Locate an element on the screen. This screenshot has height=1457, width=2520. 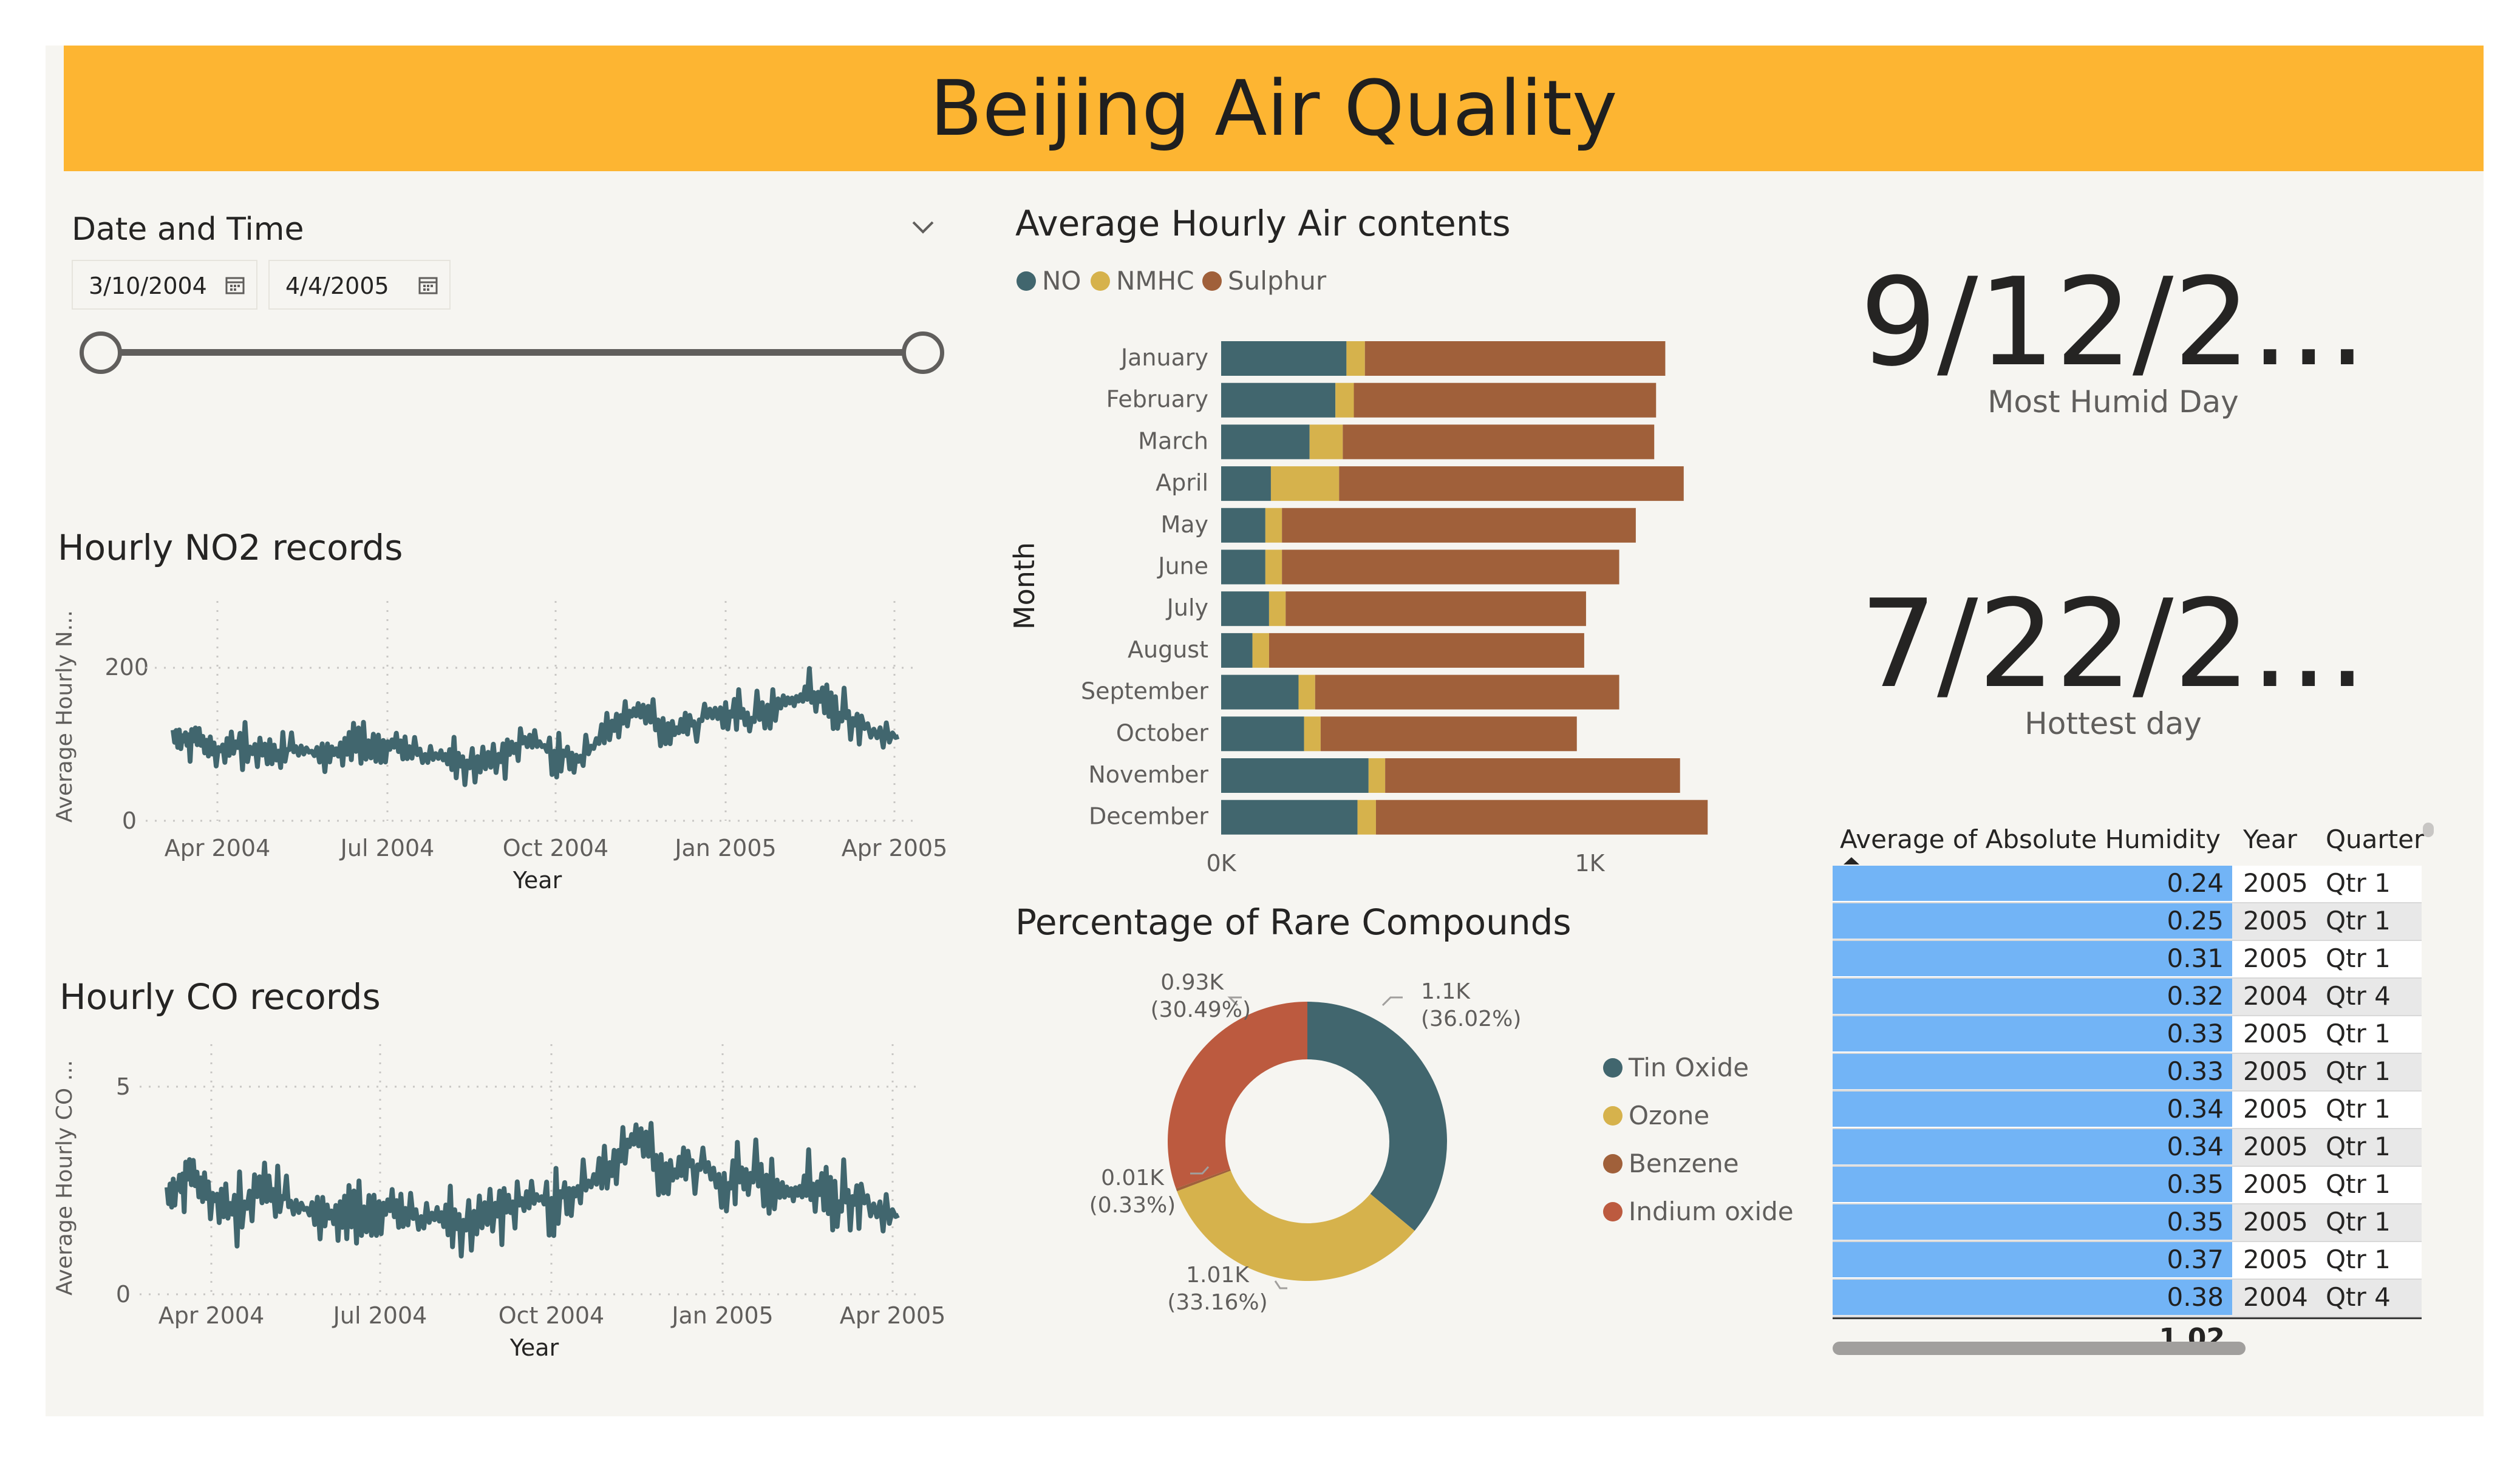
legend-label: NMHC is located at coordinates (1155, 281).